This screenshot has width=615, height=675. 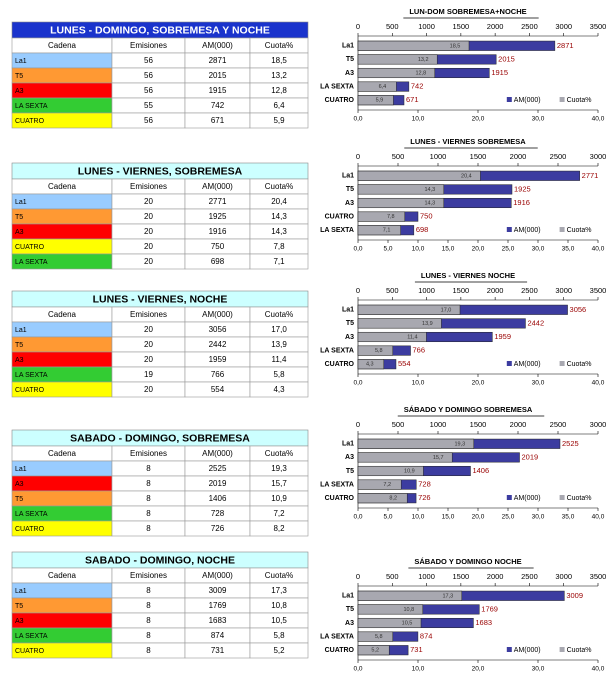 I want to click on cuota-label: 7,2, so click(x=387, y=485).